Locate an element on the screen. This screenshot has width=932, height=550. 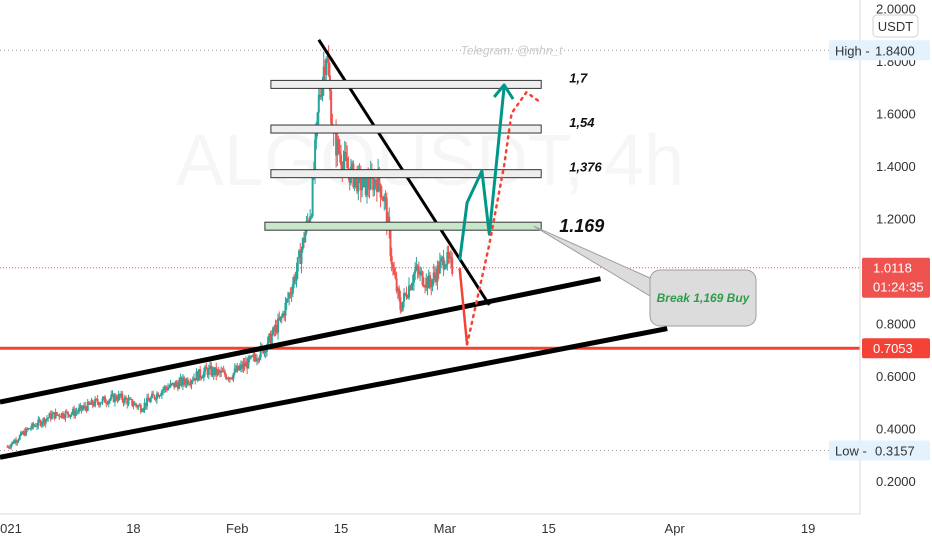
telegram-handle: Telegram: @mhn_t is located at coordinates (512, 50).